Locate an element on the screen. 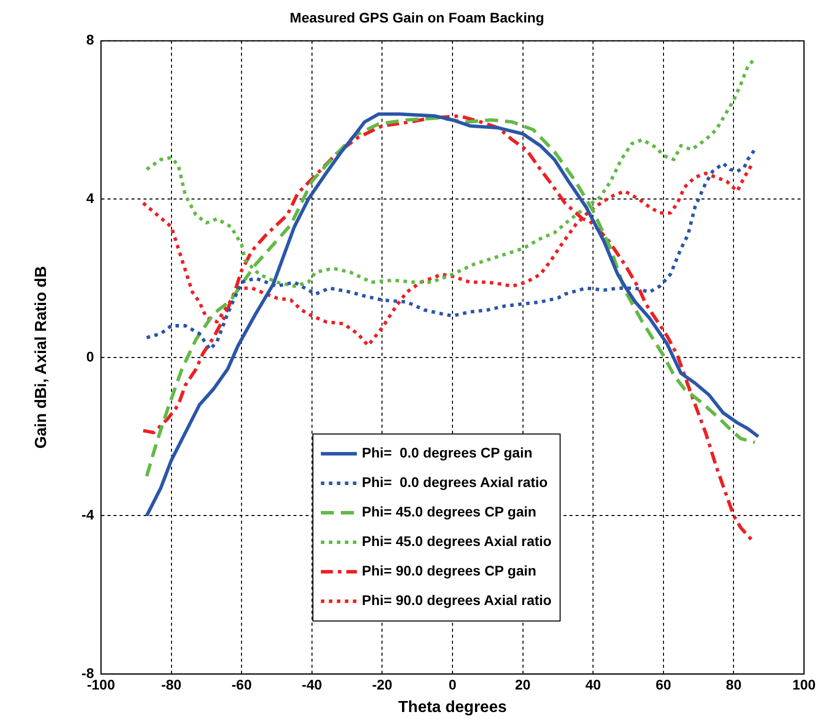 The width and height of the screenshot is (820, 719). y-tick-label: -4 is located at coordinates (88, 514).